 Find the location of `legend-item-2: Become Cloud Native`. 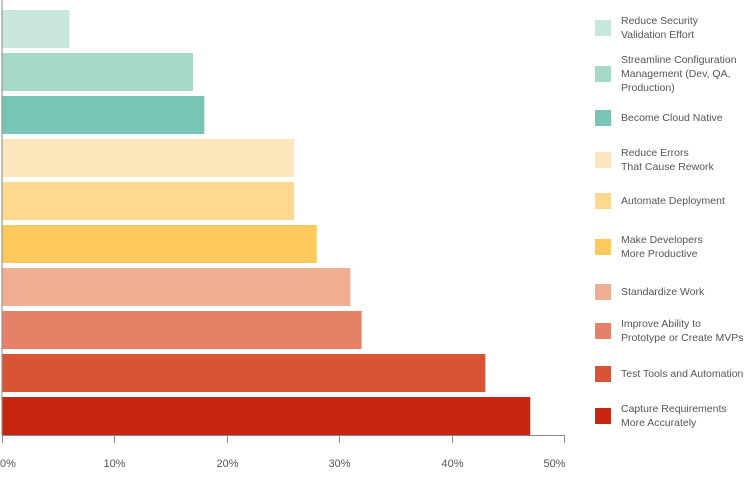

legend-item-2: Become Cloud Native is located at coordinates (672, 118).